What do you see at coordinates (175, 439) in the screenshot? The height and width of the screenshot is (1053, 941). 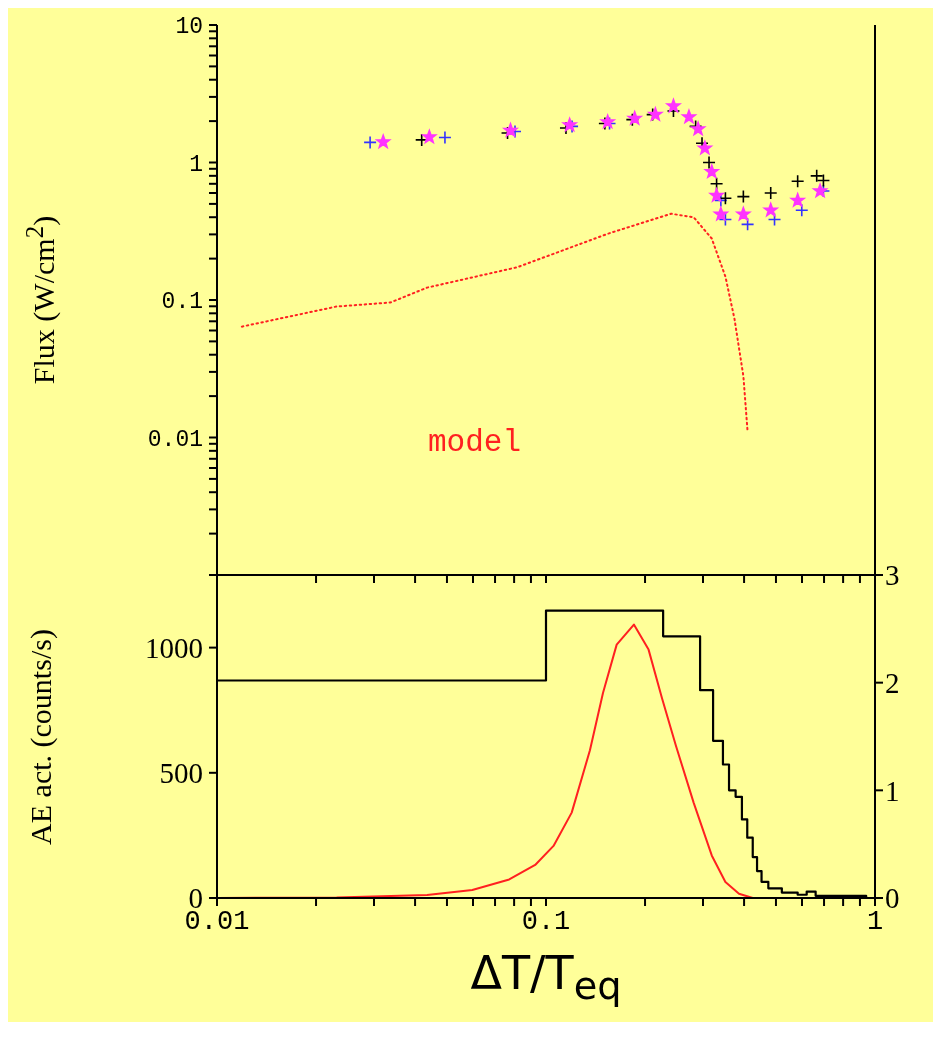 I see `y-tick-label: 0.01` at bounding box center [175, 439].